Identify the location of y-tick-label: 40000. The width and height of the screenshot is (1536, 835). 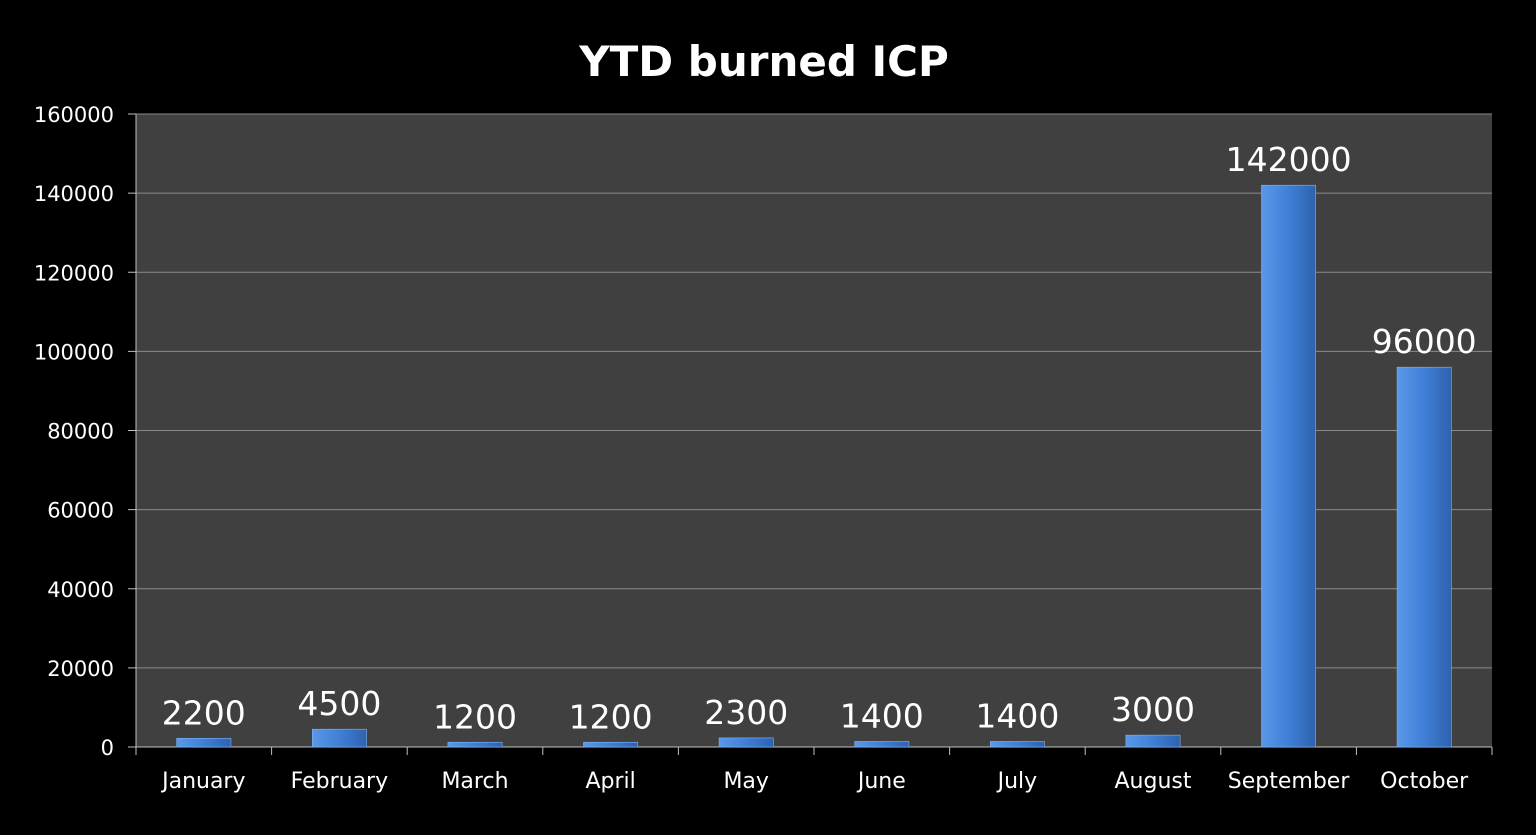
(80, 590).